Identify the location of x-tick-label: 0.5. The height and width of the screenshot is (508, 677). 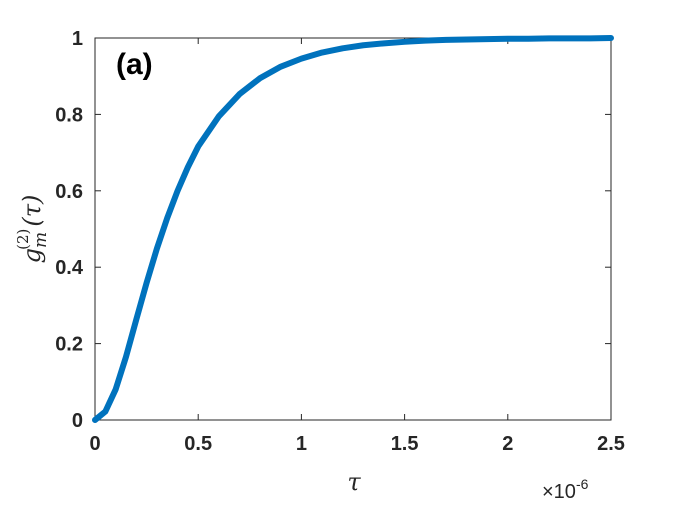
(198, 444).